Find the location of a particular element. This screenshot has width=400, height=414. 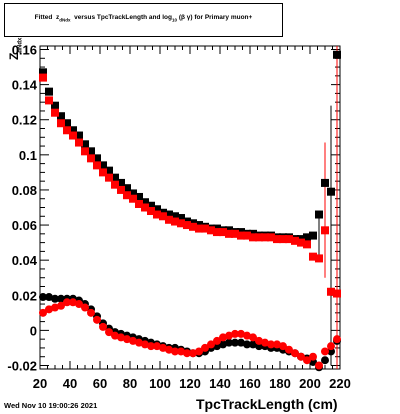

title-z: z is located at coordinates (57, 17).